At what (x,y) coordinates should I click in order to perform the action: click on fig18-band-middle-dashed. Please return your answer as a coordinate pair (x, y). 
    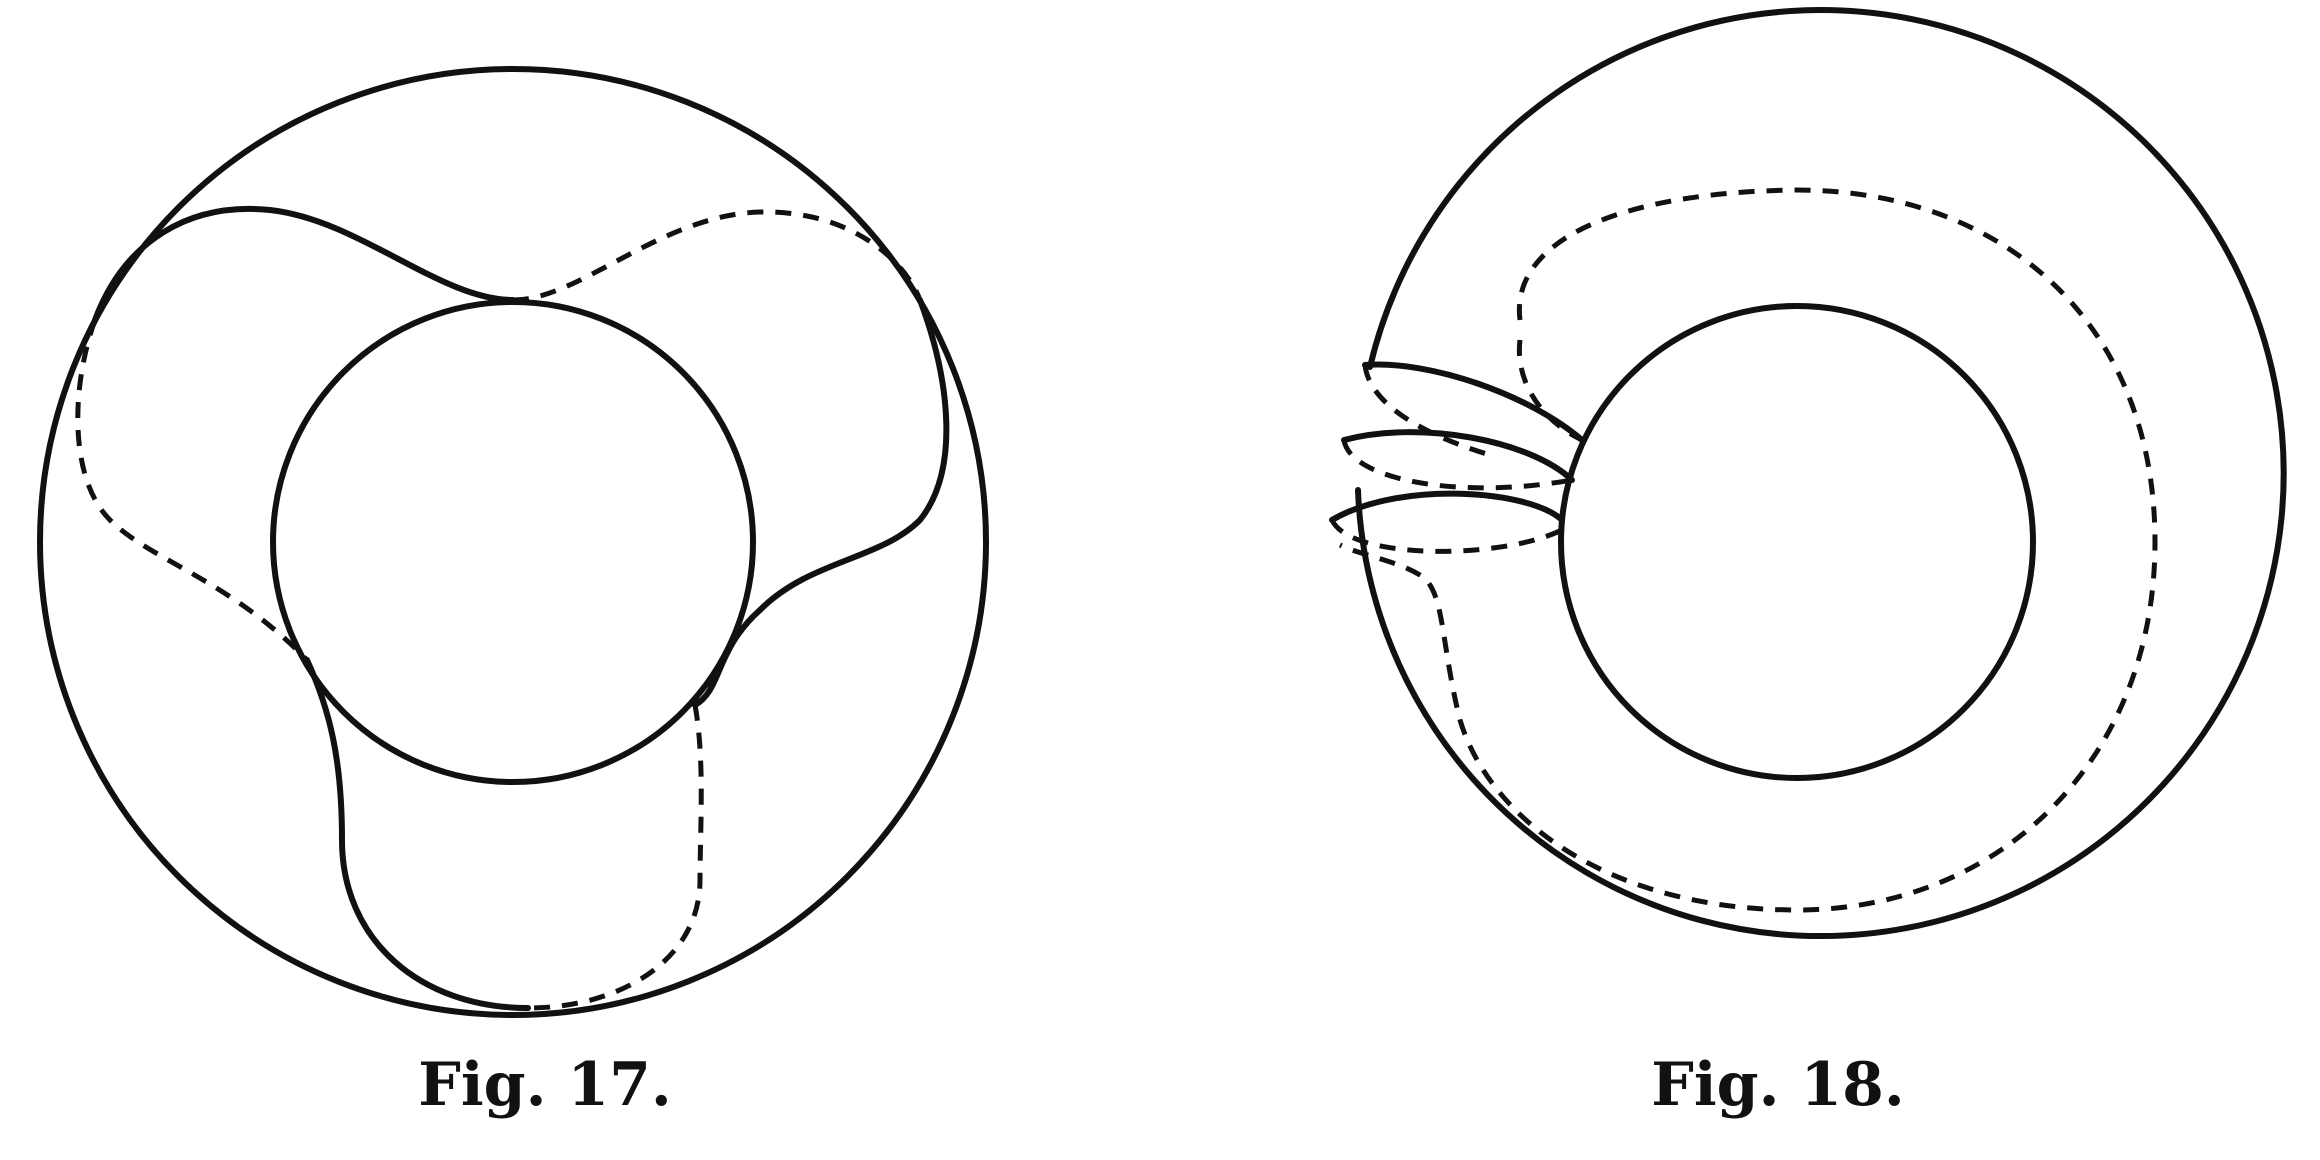
    Looking at the image, I should click on (1457, 465).